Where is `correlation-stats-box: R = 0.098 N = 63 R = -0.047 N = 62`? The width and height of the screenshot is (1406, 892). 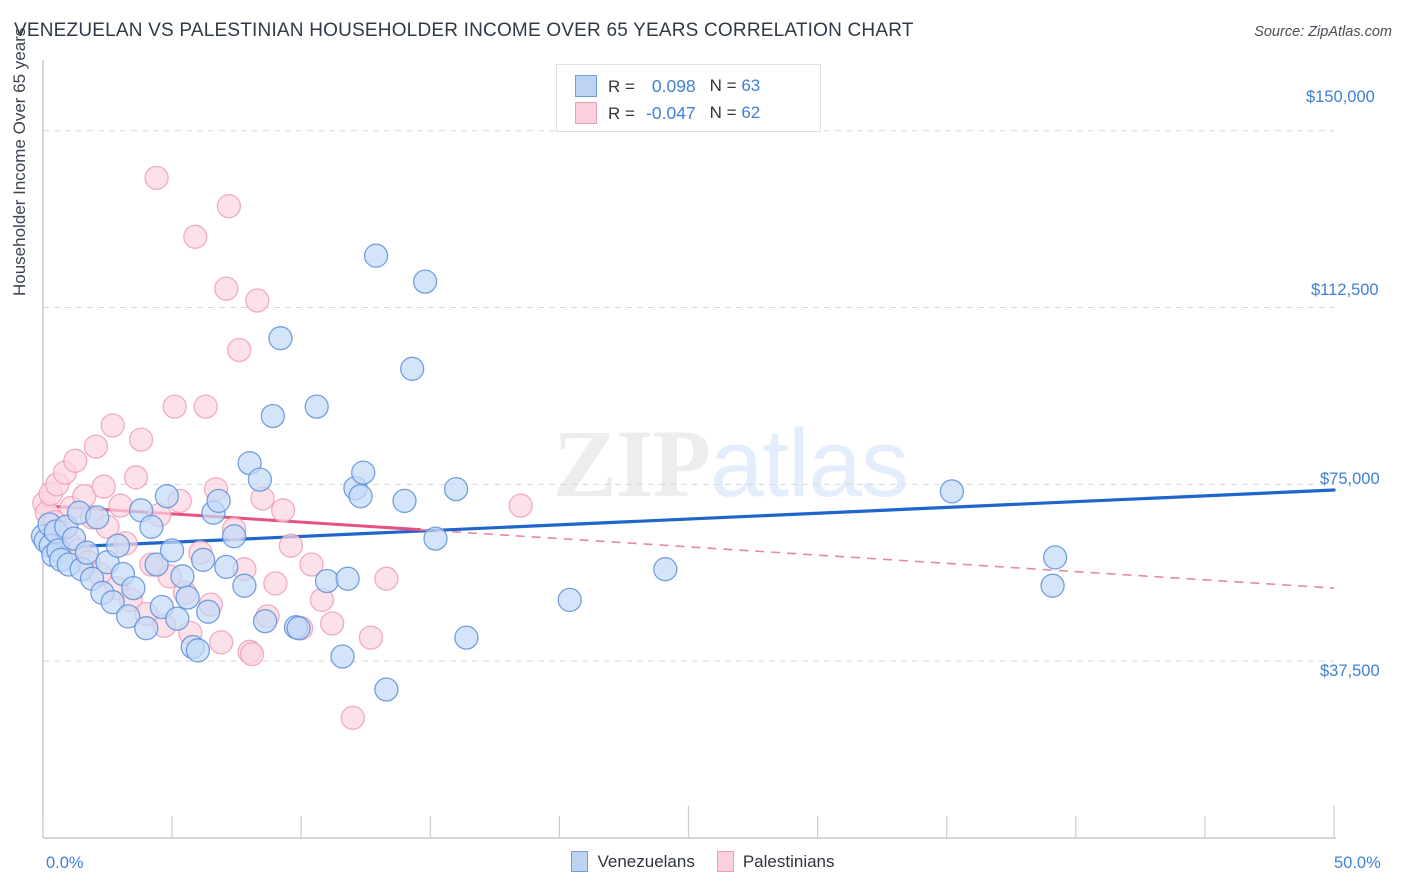 correlation-stats-box: R = 0.098 N = 63 R = -0.047 N = 62 is located at coordinates (688, 98).